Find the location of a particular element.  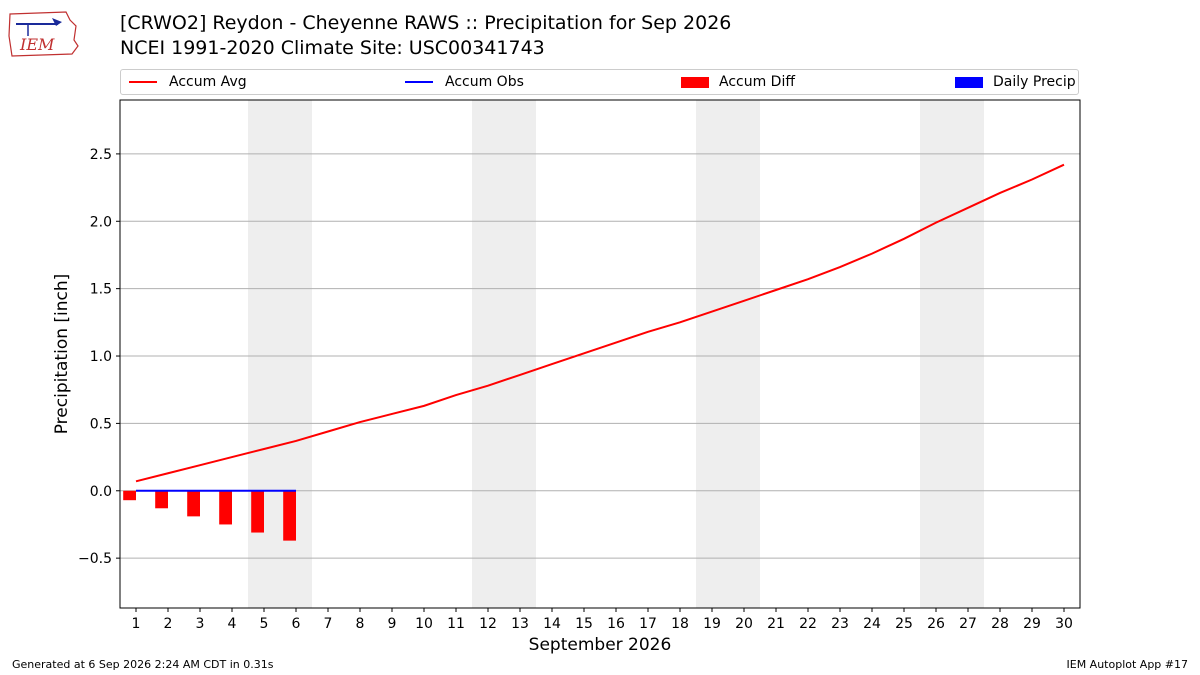

x-tick-label: 6 is located at coordinates (296, 624).